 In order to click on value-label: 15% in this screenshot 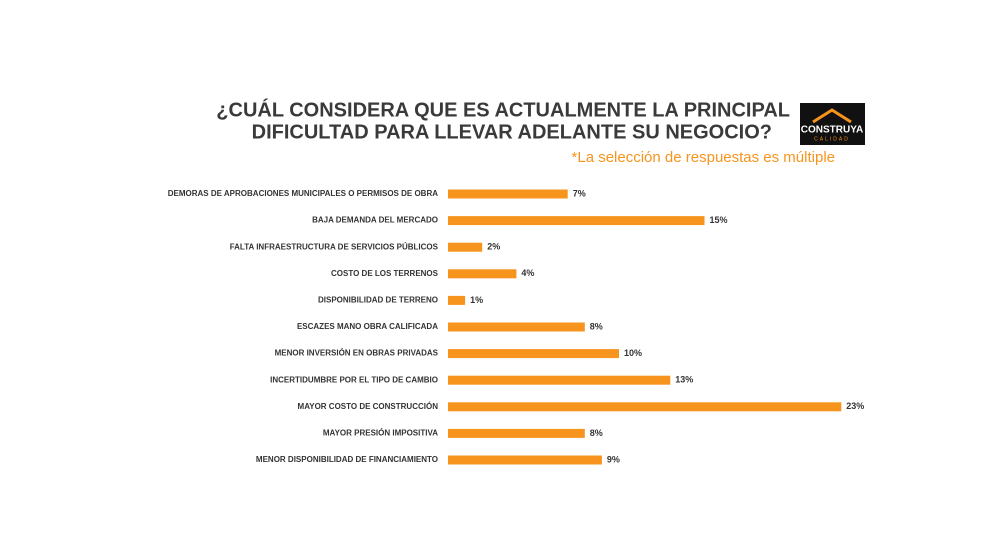, I will do `click(719, 220)`.